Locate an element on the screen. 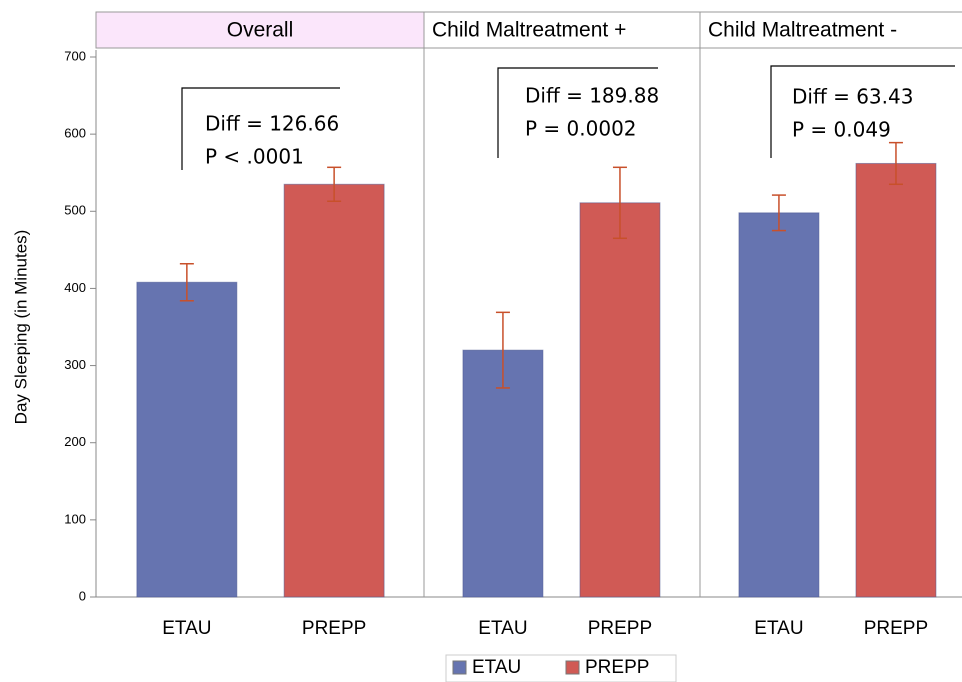 The image size is (962, 682). y-tick-label: 600 is located at coordinates (75, 133).